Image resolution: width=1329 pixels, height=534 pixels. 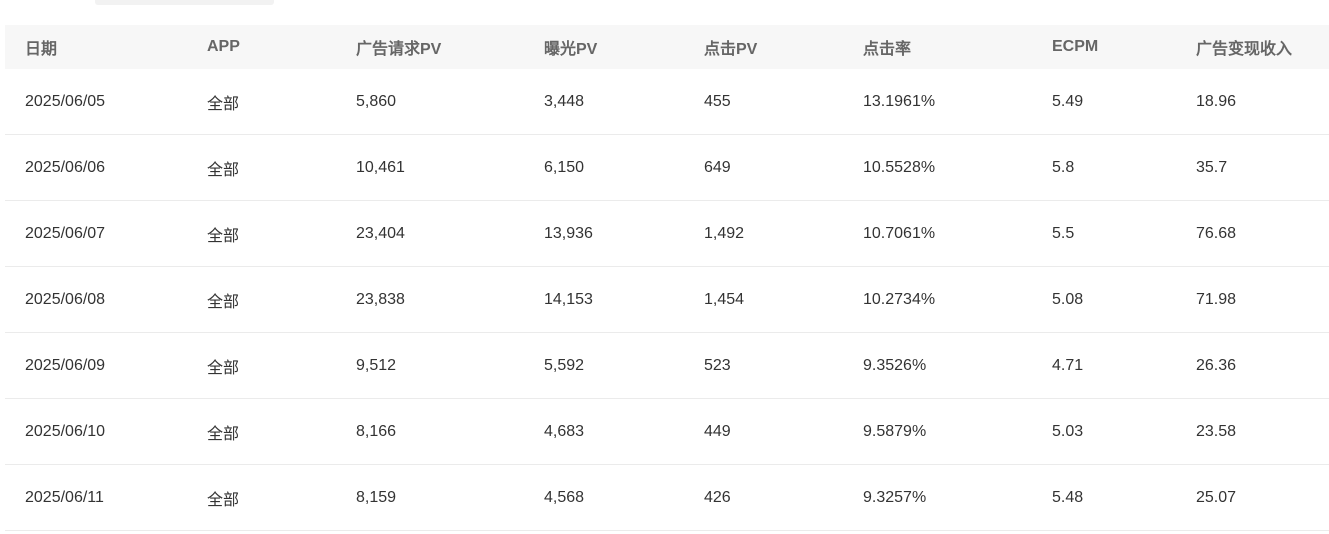 What do you see at coordinates (624, 102) in the screenshot?
I see `table-cell: 3,448` at bounding box center [624, 102].